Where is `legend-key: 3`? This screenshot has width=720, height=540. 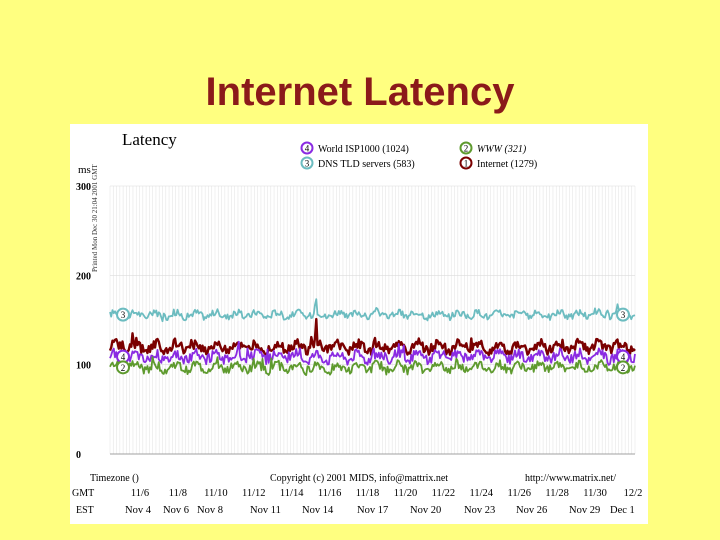 legend-key: 3 is located at coordinates (307, 164).